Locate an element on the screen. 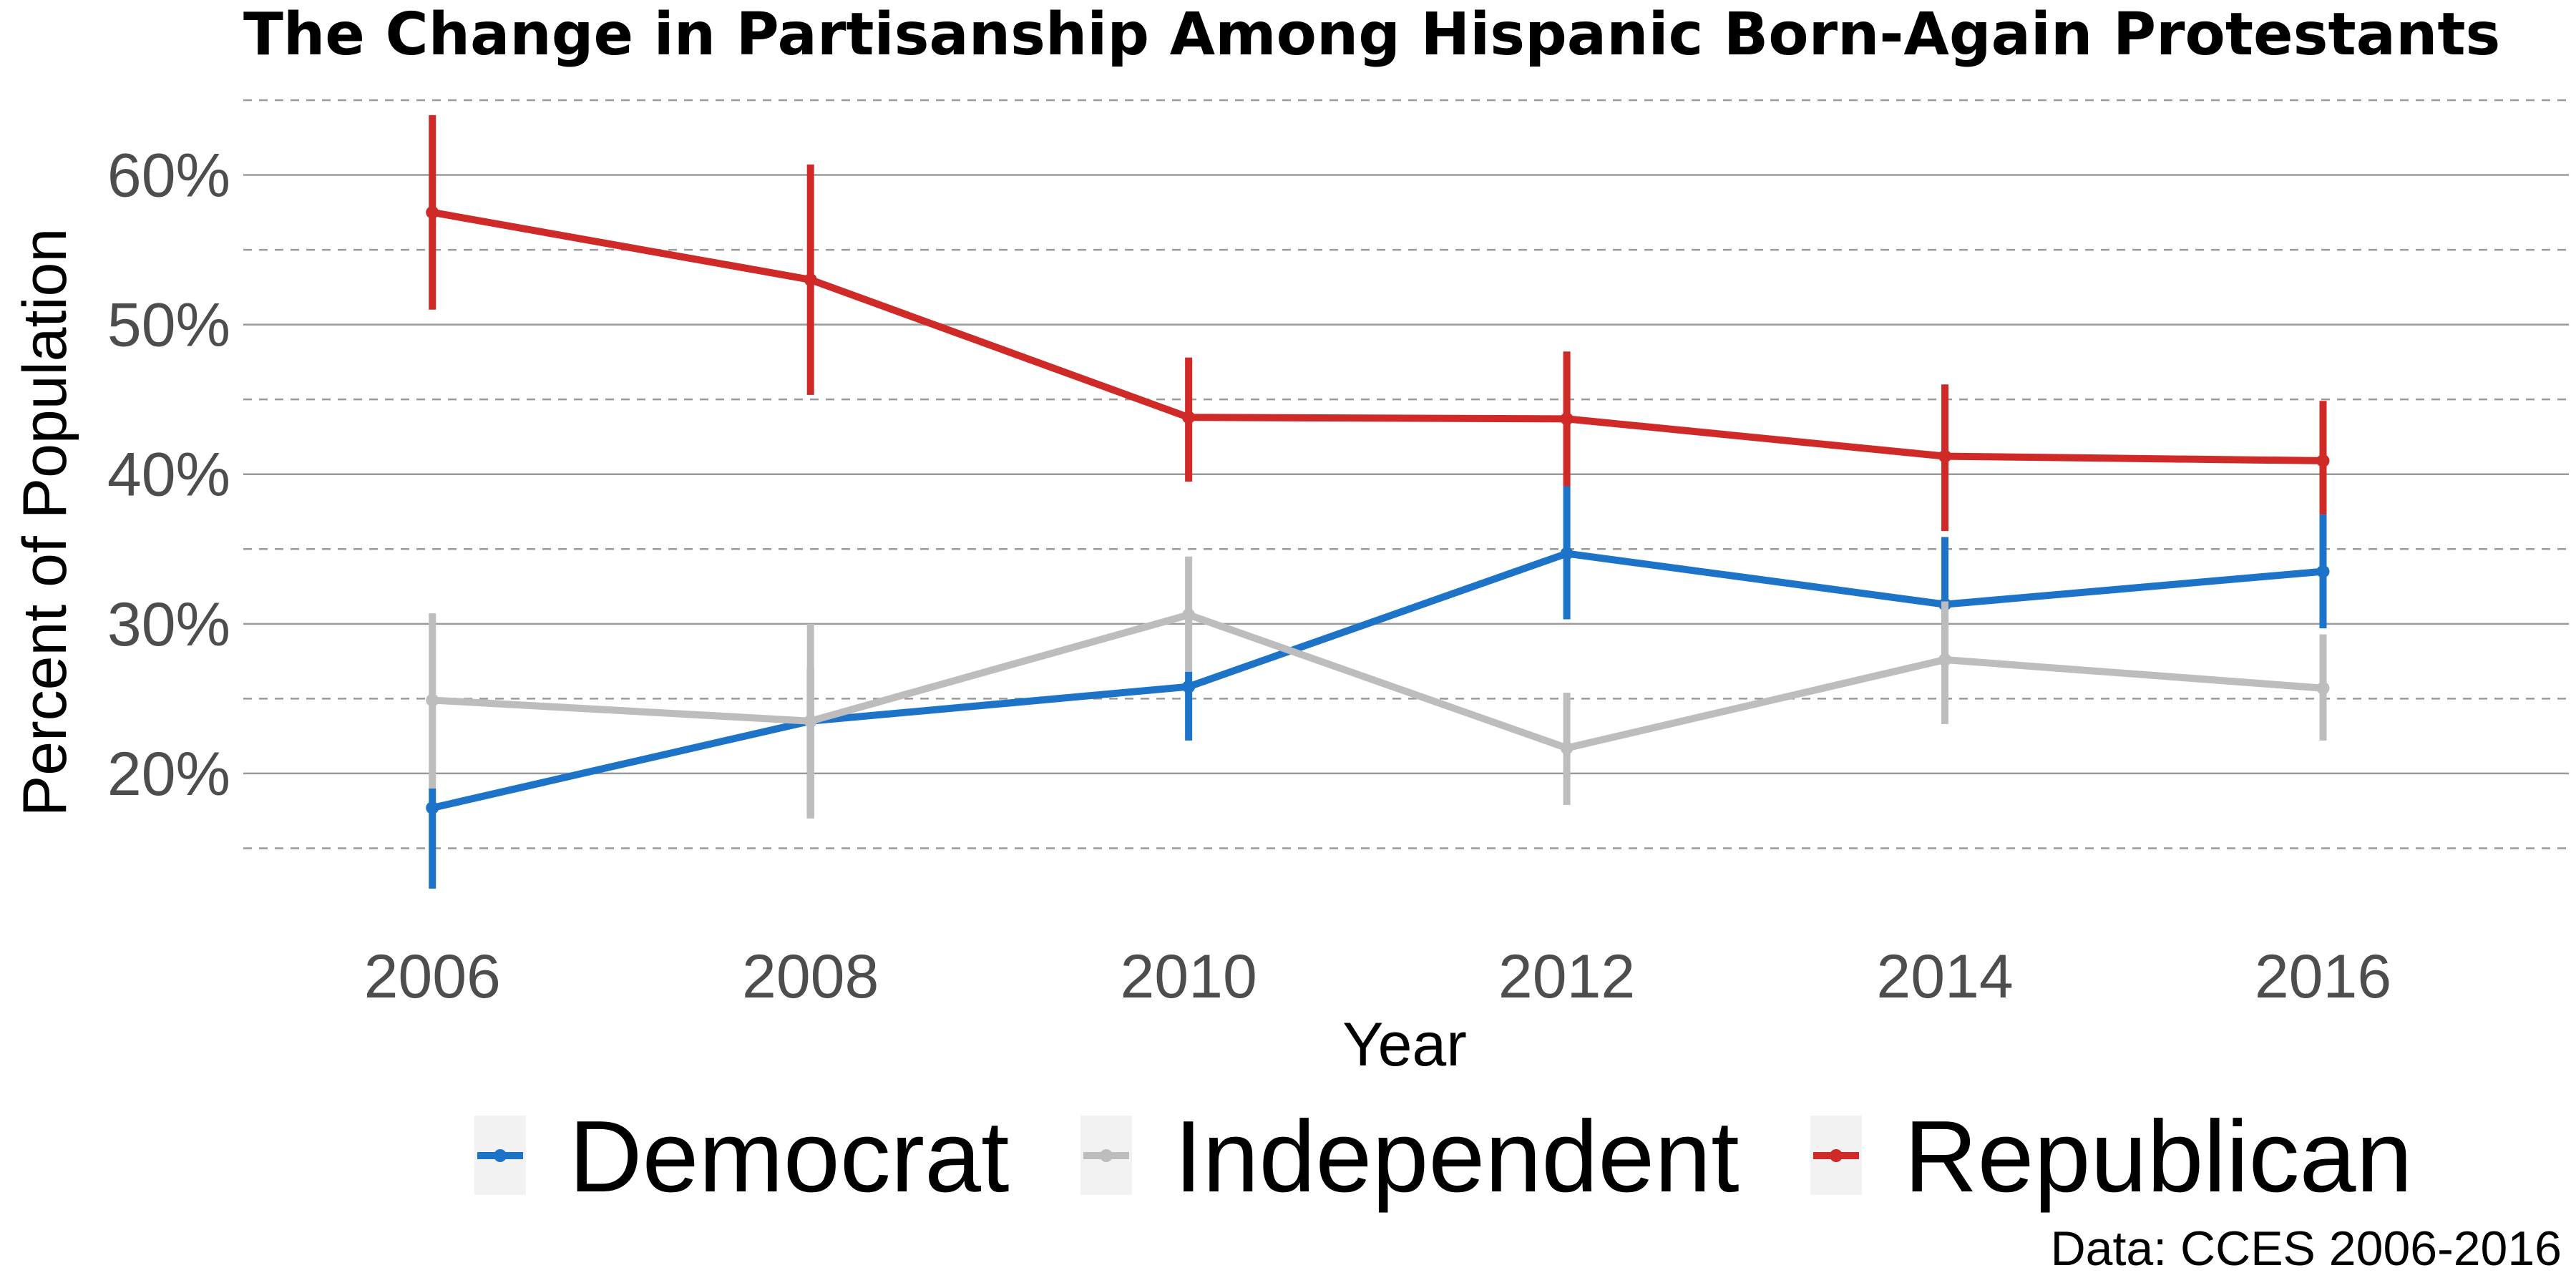 Image resolution: width=2576 pixels, height=1288 pixels. x-tick-label: 2014 is located at coordinates (1944, 976).